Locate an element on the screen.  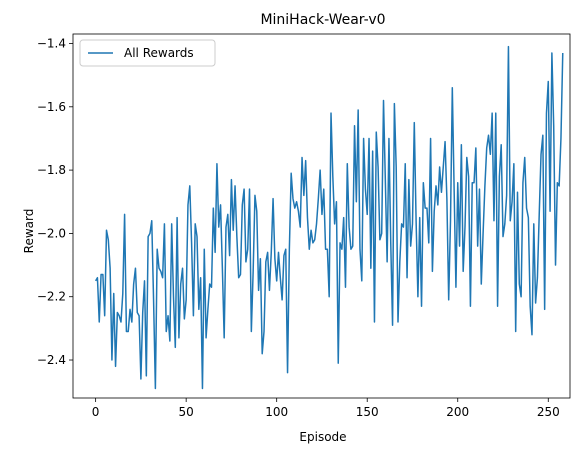
x-tick-label: 50 is located at coordinates (186, 412).